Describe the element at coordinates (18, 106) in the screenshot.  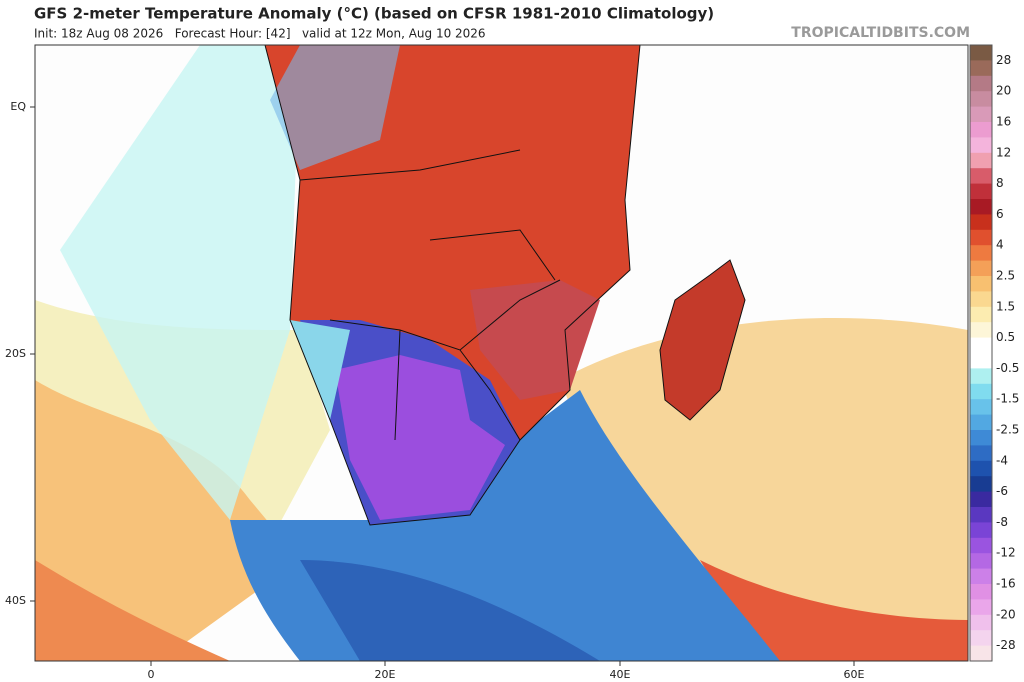
I see `lat-label: EQ` at that location.